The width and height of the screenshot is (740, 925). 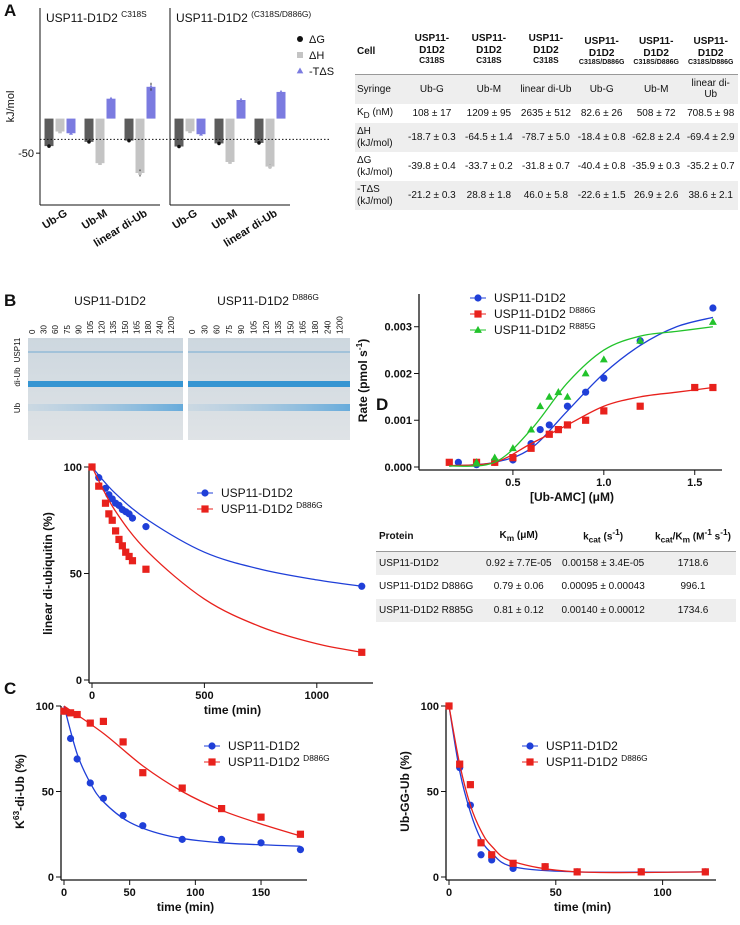 What do you see at coordinates (432, 60) in the screenshot?
I see `text-part: C318S` at bounding box center [432, 60].